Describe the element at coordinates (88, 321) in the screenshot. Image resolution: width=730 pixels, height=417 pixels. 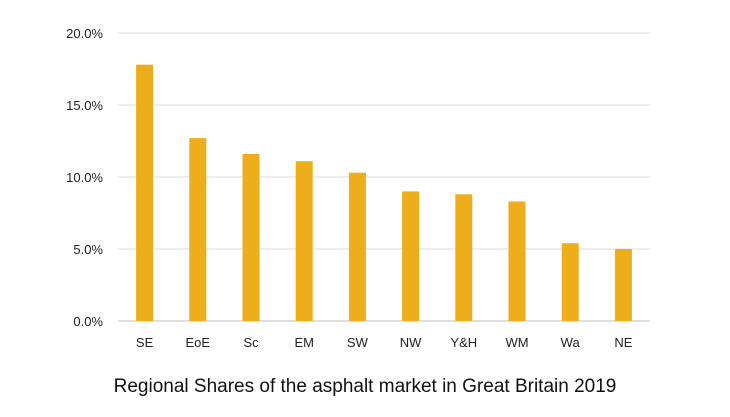
I see `y-tick-label: 0.0%` at that location.